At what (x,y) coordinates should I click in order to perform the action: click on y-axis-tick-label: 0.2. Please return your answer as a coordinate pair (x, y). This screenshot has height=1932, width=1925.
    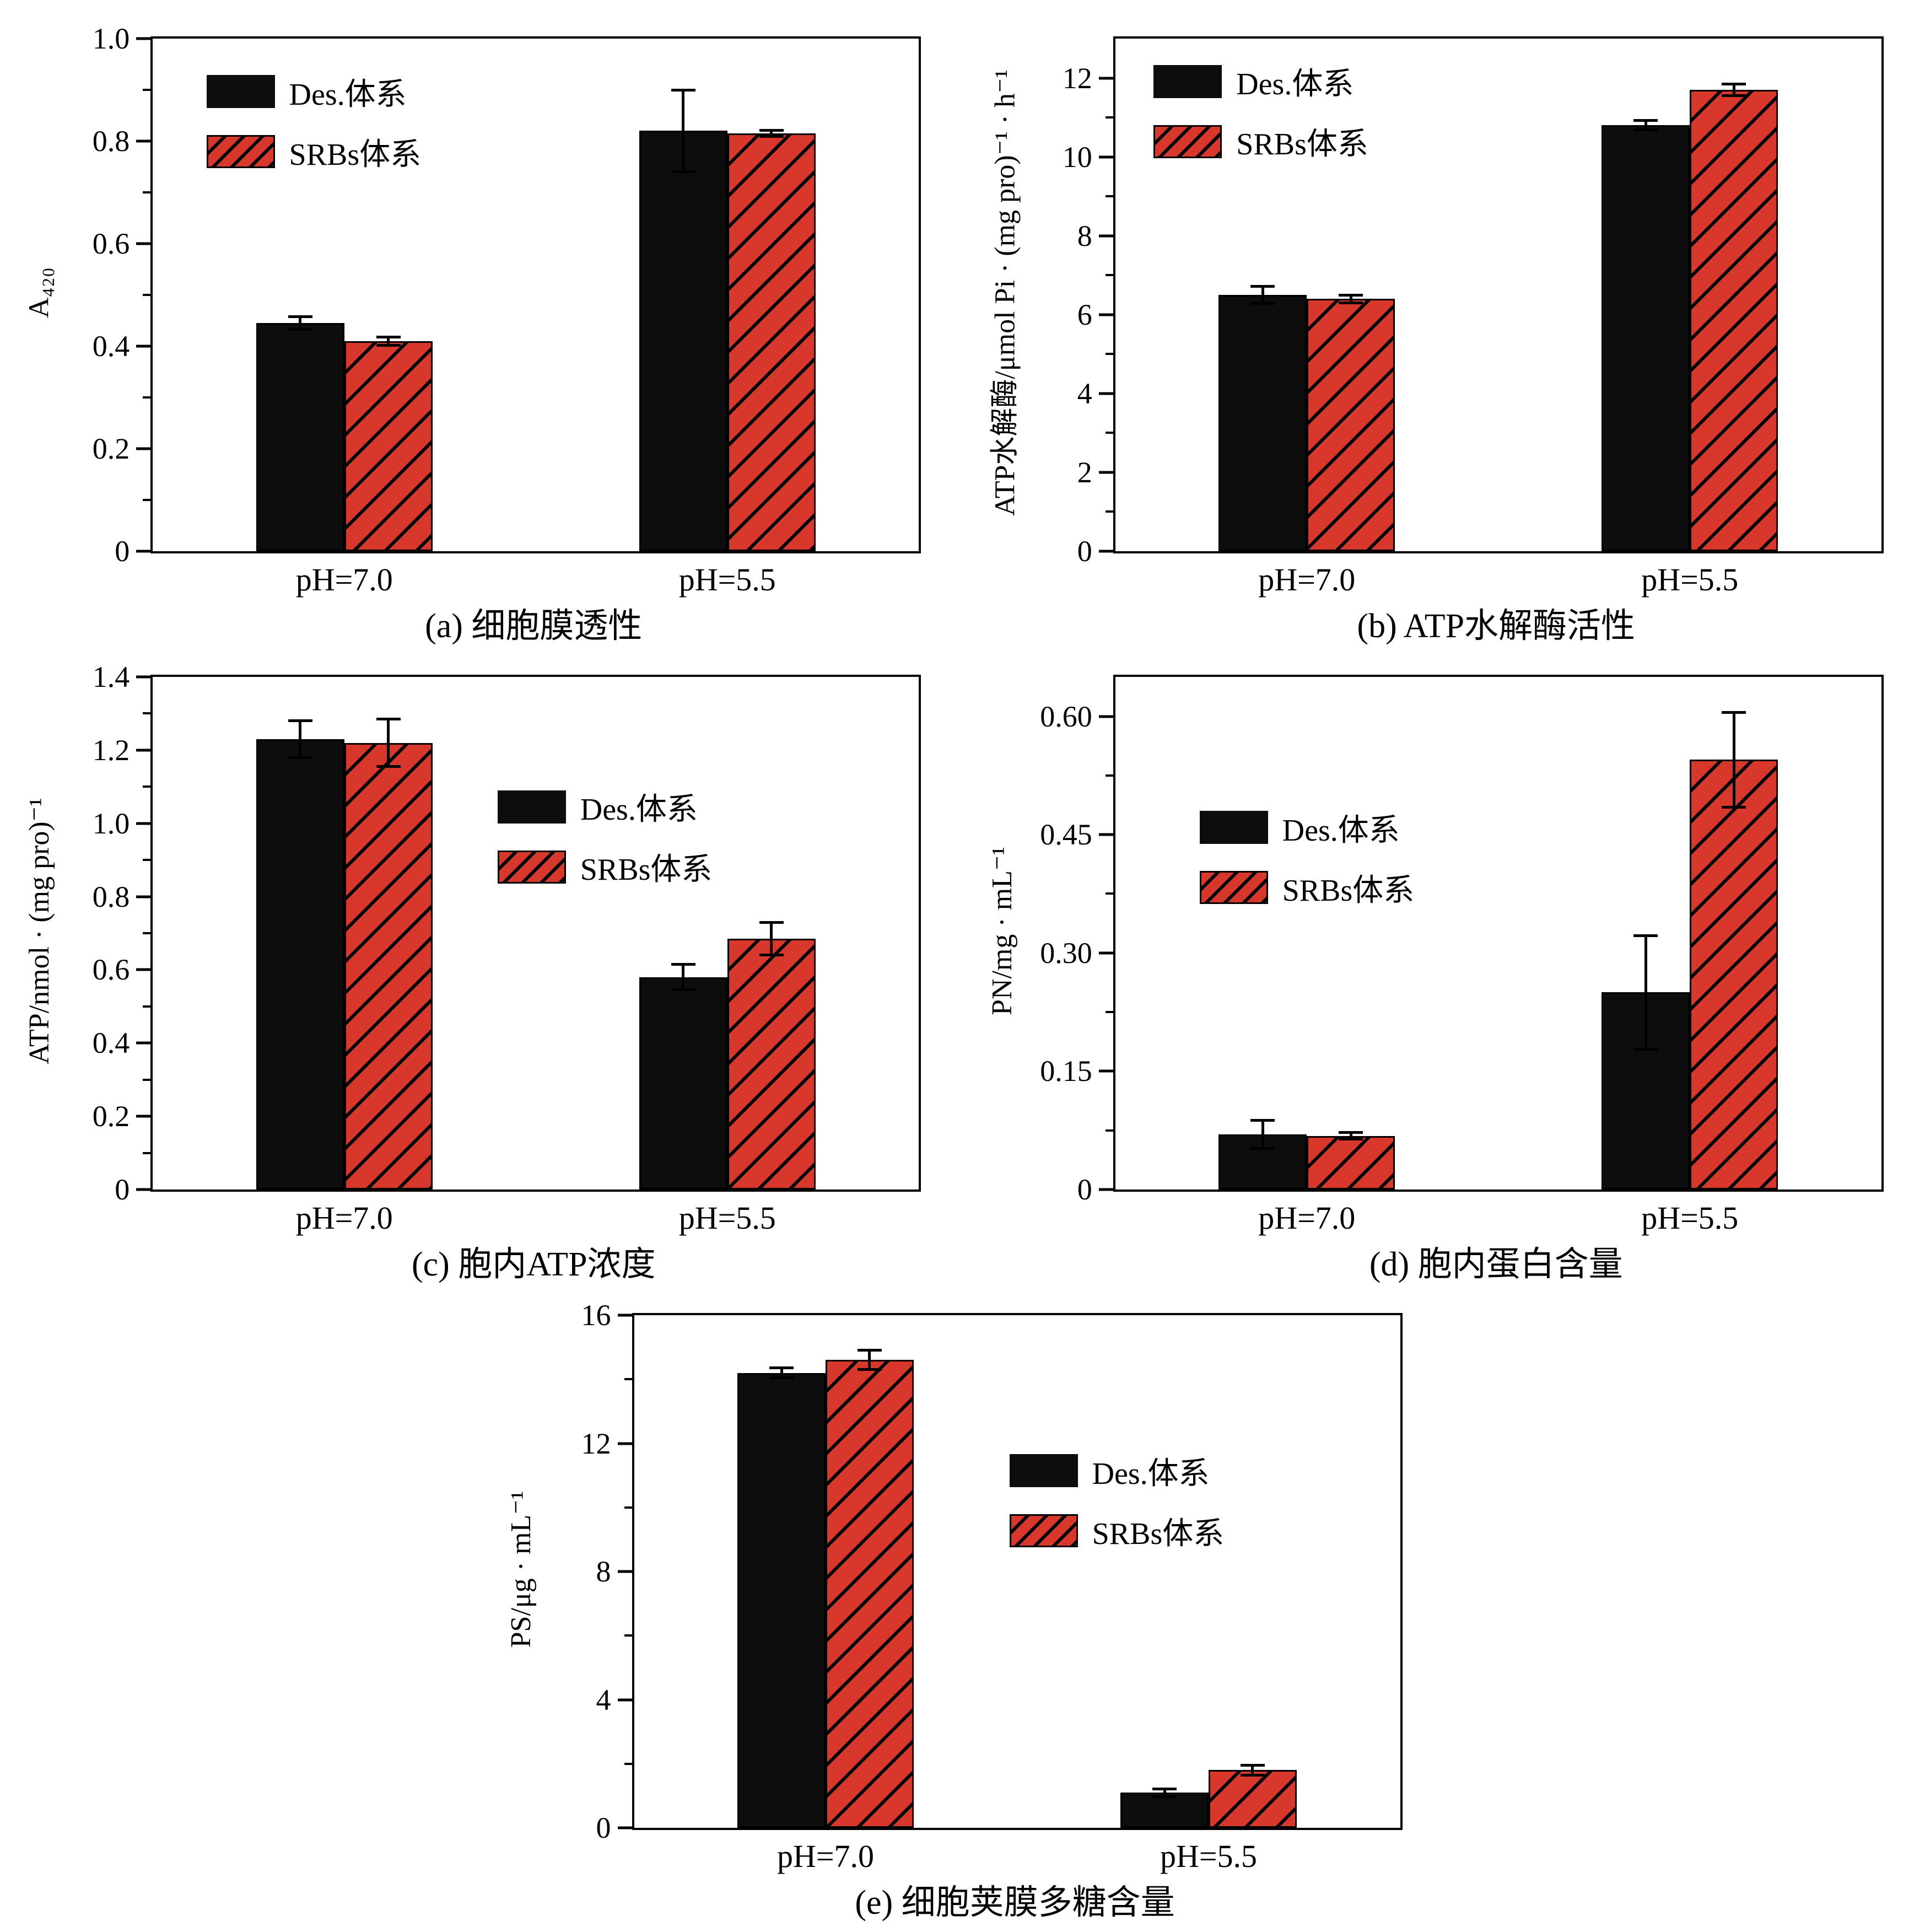
    Looking at the image, I should click on (111, 448).